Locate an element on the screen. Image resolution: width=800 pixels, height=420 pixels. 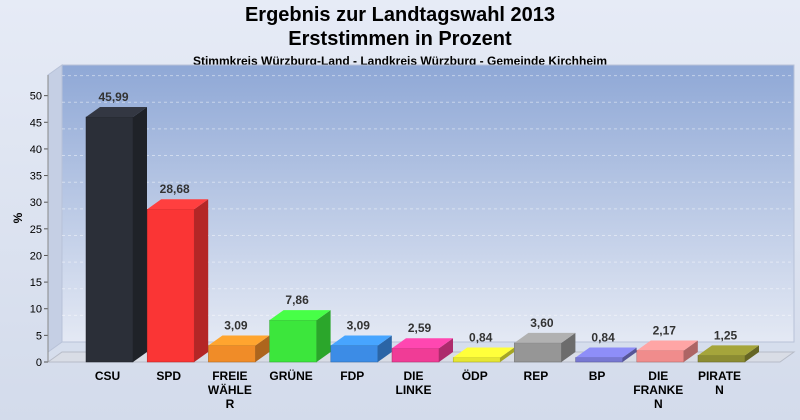
value-label: 45,99 is located at coordinates (113, 97).